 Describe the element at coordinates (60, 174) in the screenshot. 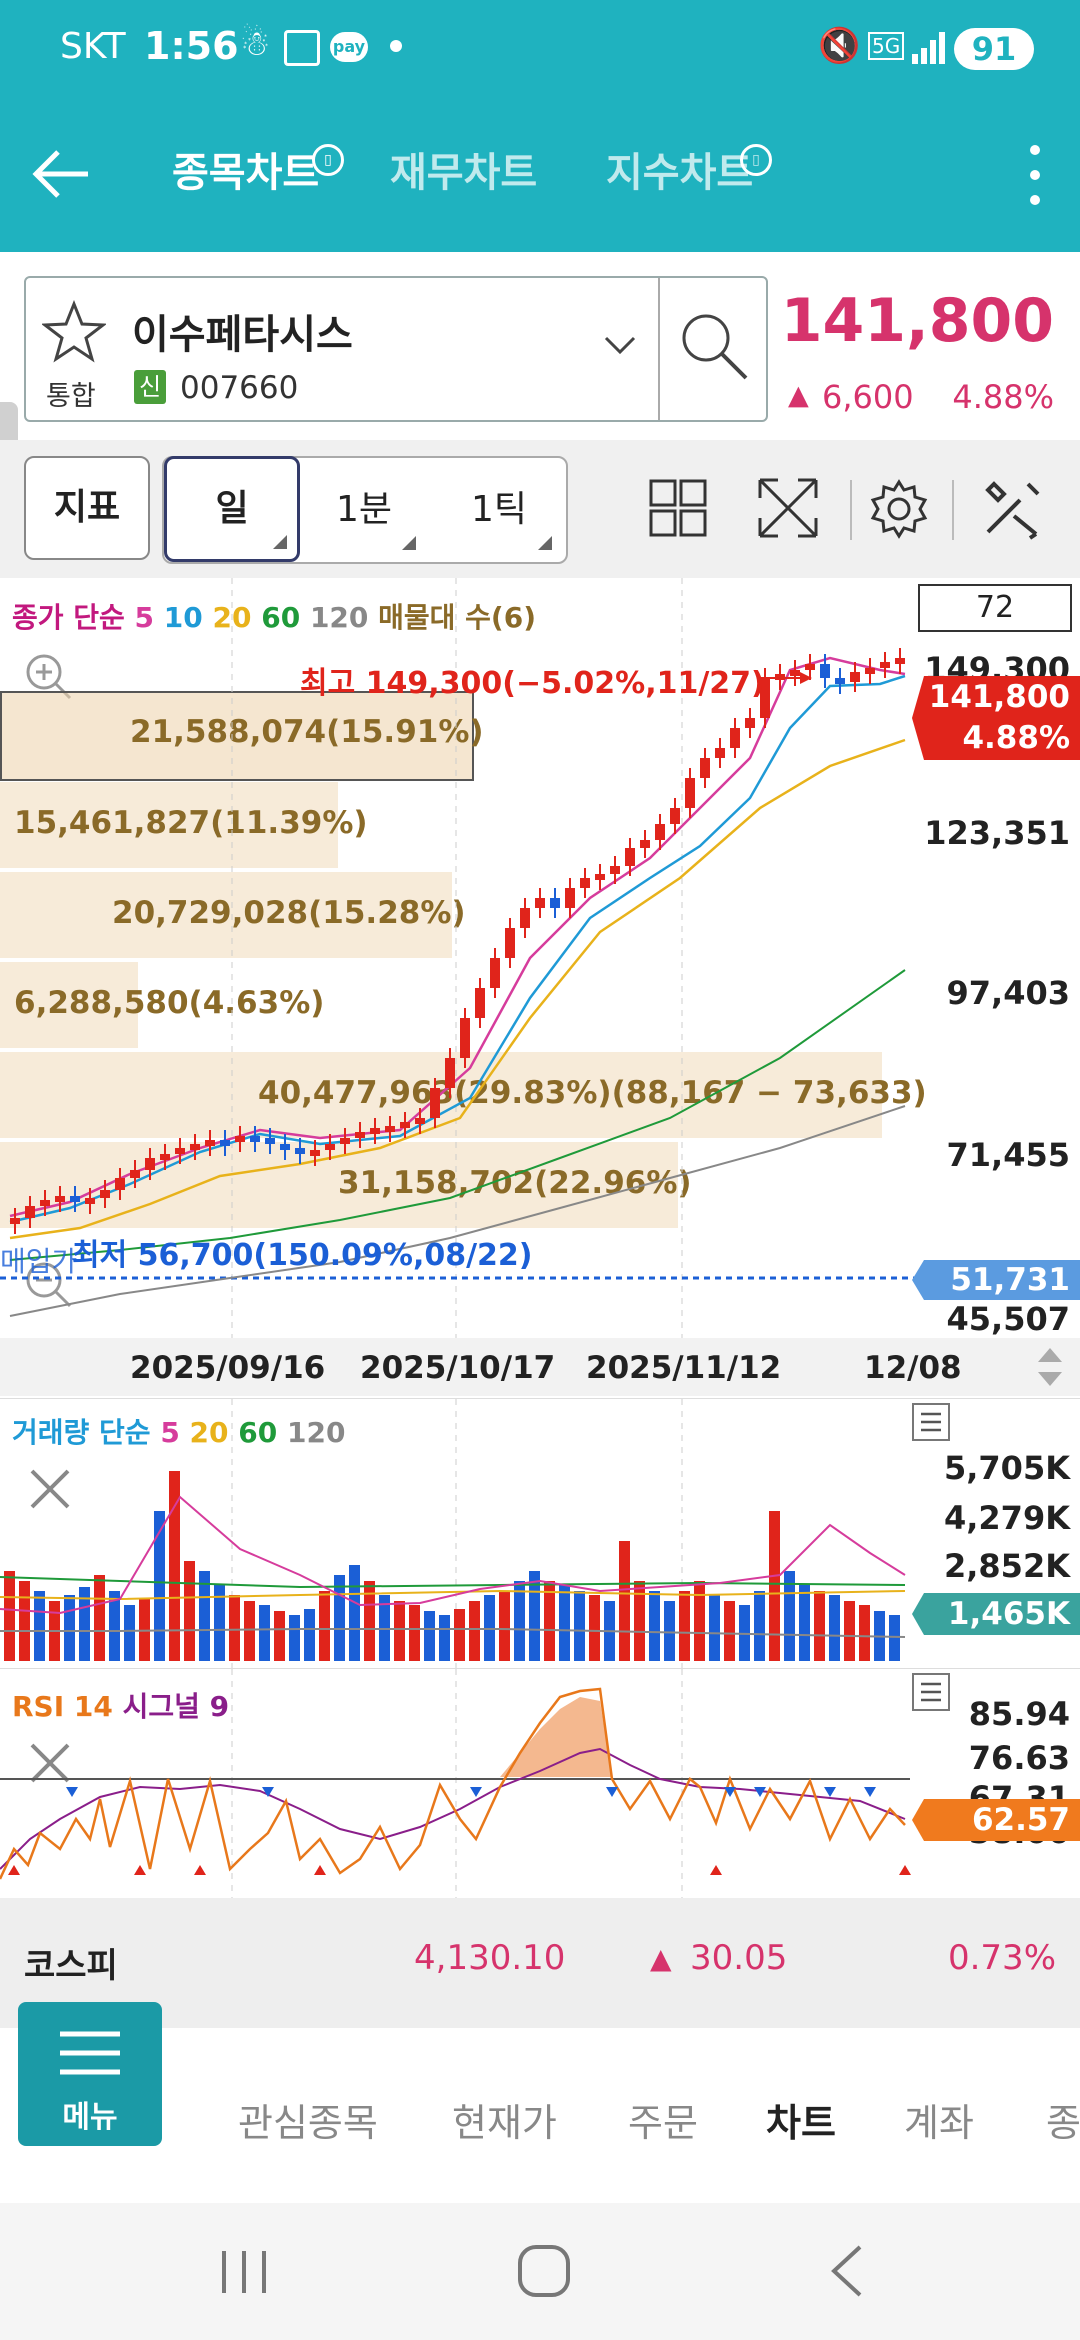

I see `back-arrow-icon` at that location.